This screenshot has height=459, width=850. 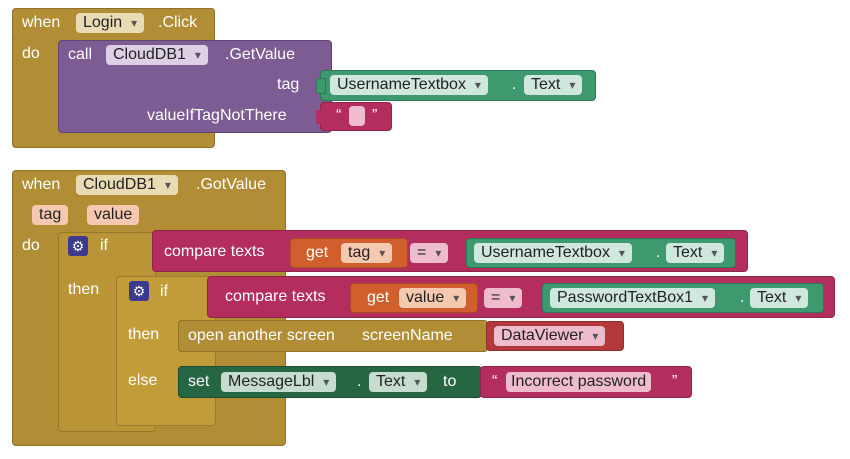 What do you see at coordinates (199, 381) in the screenshot?
I see `set-label: set` at bounding box center [199, 381].